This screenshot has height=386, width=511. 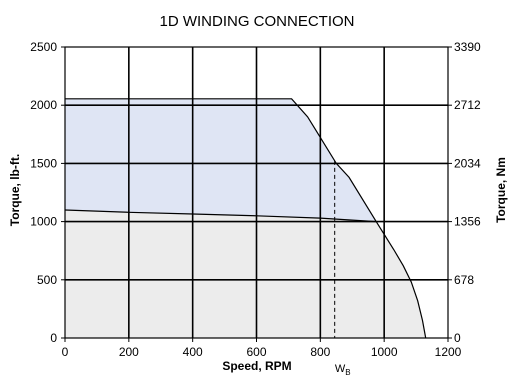 I want to click on y2-tick-label: 0, so click(x=457, y=338).